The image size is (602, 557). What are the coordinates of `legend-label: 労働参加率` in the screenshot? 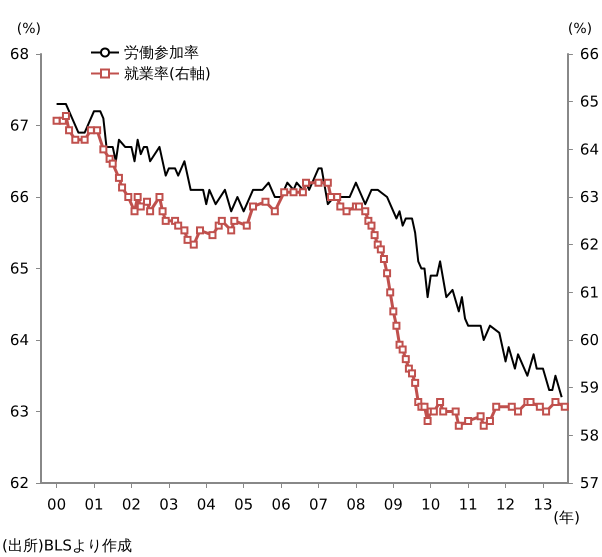 It's located at (161, 53).